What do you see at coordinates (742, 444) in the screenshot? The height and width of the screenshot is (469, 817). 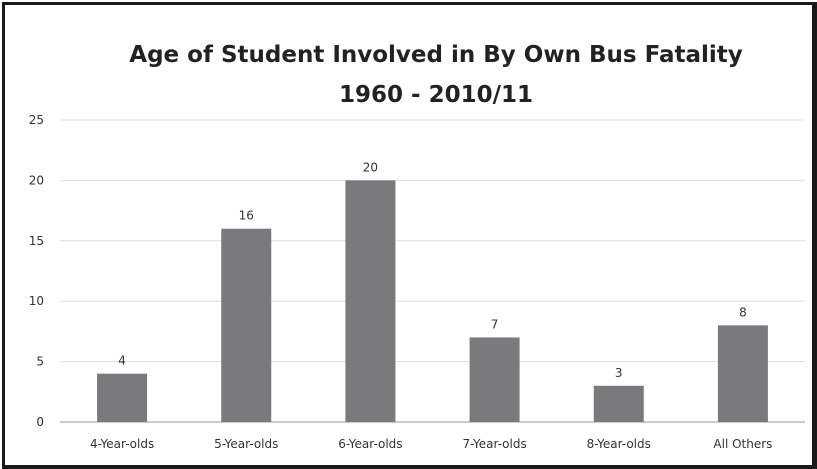 I see `x-tick-label: All Others` at bounding box center [742, 444].